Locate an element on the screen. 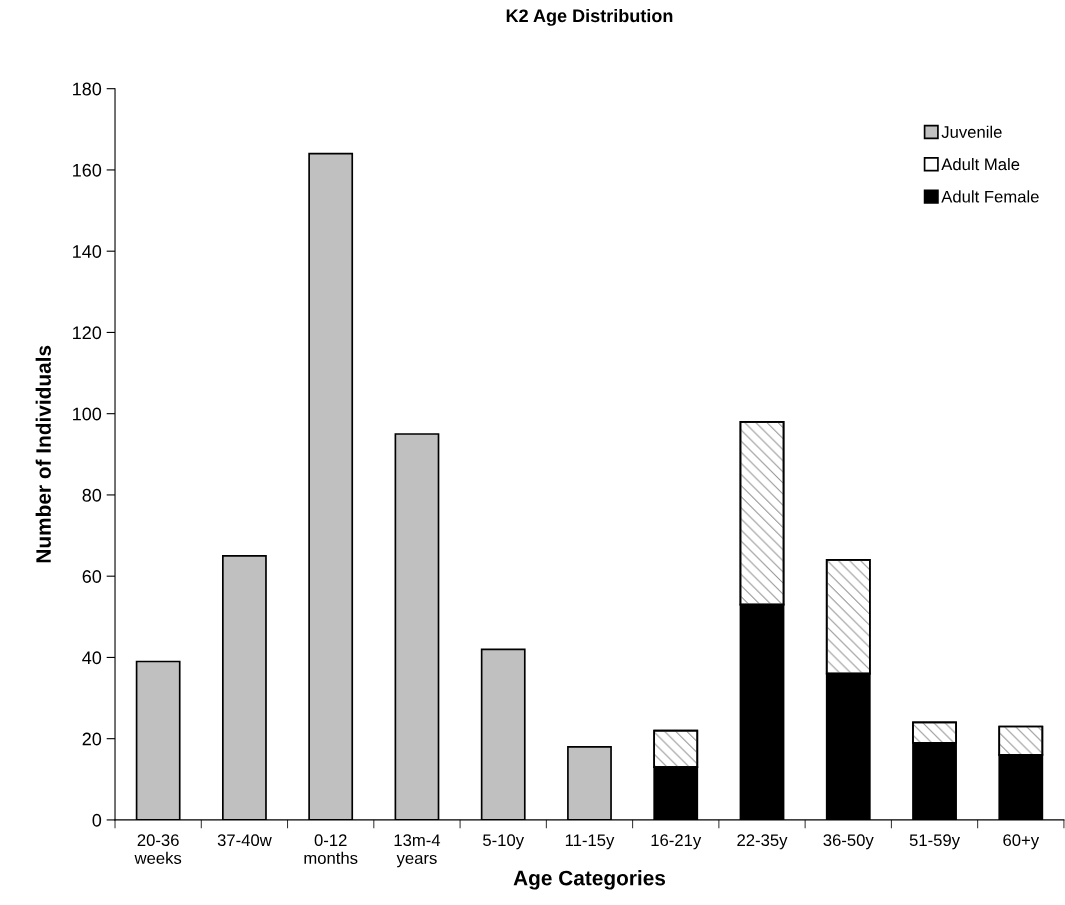  x-tick-label: 11-15y is located at coordinates (590, 842).